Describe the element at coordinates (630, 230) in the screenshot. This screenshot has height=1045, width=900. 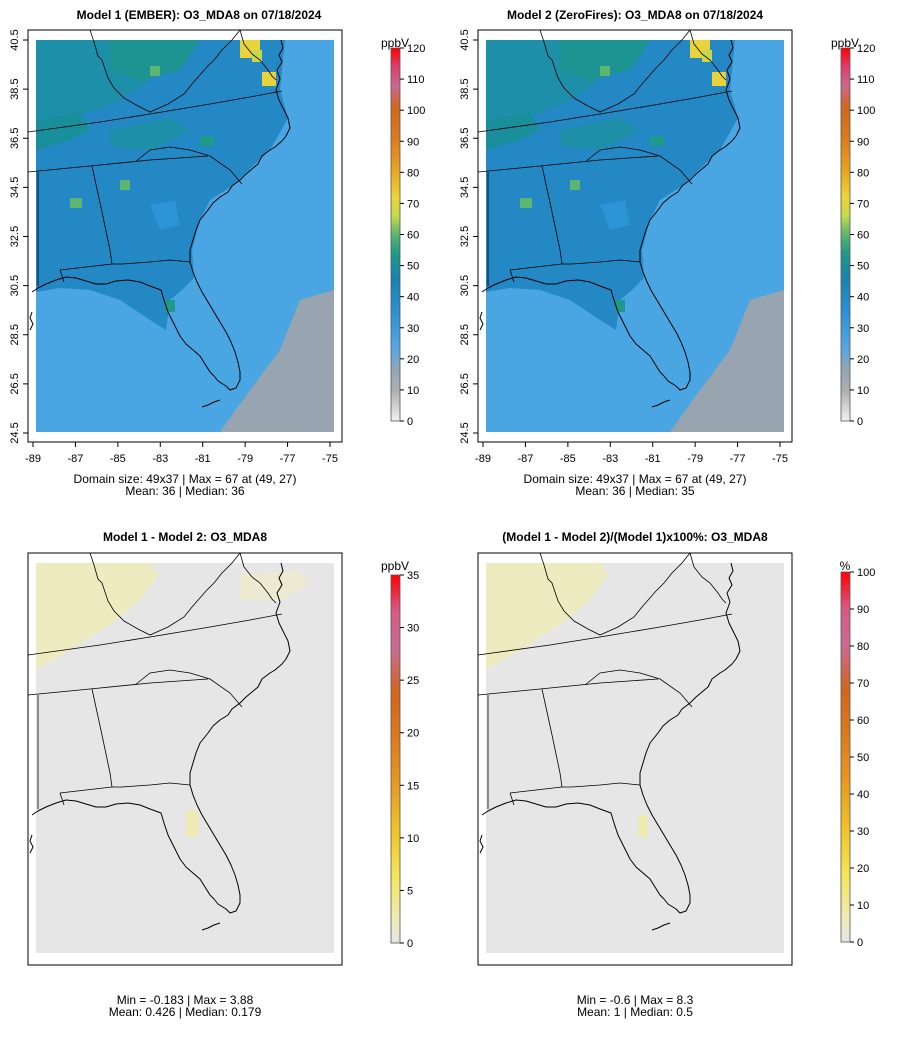
I see `panel2-map` at that location.